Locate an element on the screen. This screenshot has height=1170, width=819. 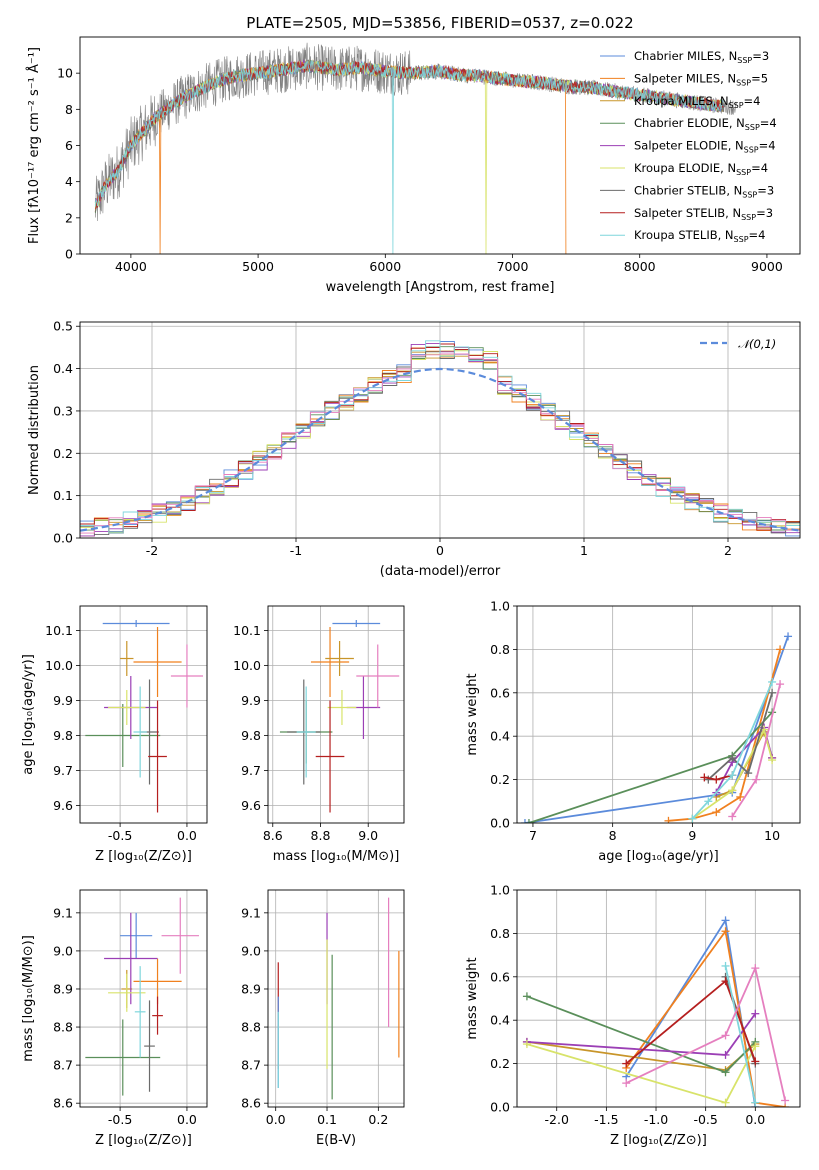
y-axis-label: Normed distribution is located at coordinates (34, 430).